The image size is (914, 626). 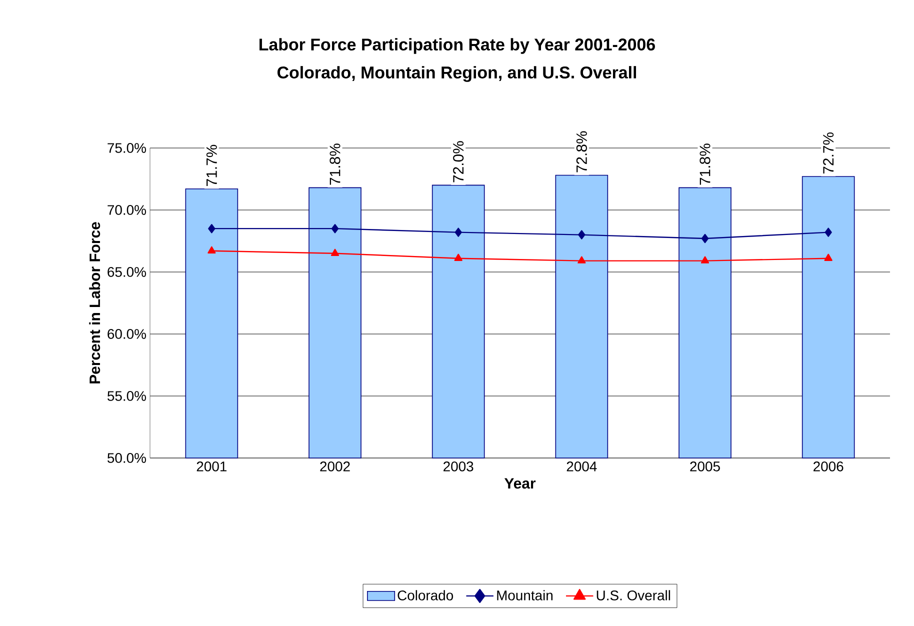 What do you see at coordinates (581, 151) in the screenshot?
I see `data-label: 72.8%` at bounding box center [581, 151].